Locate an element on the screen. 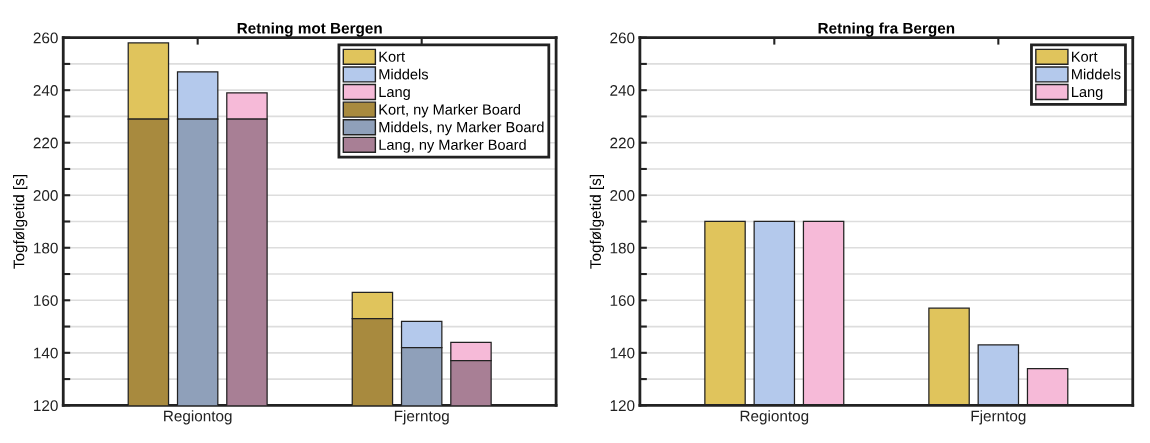 This screenshot has width=1150, height=443. legend-label: Kort, ny Marker Board is located at coordinates (450, 110).